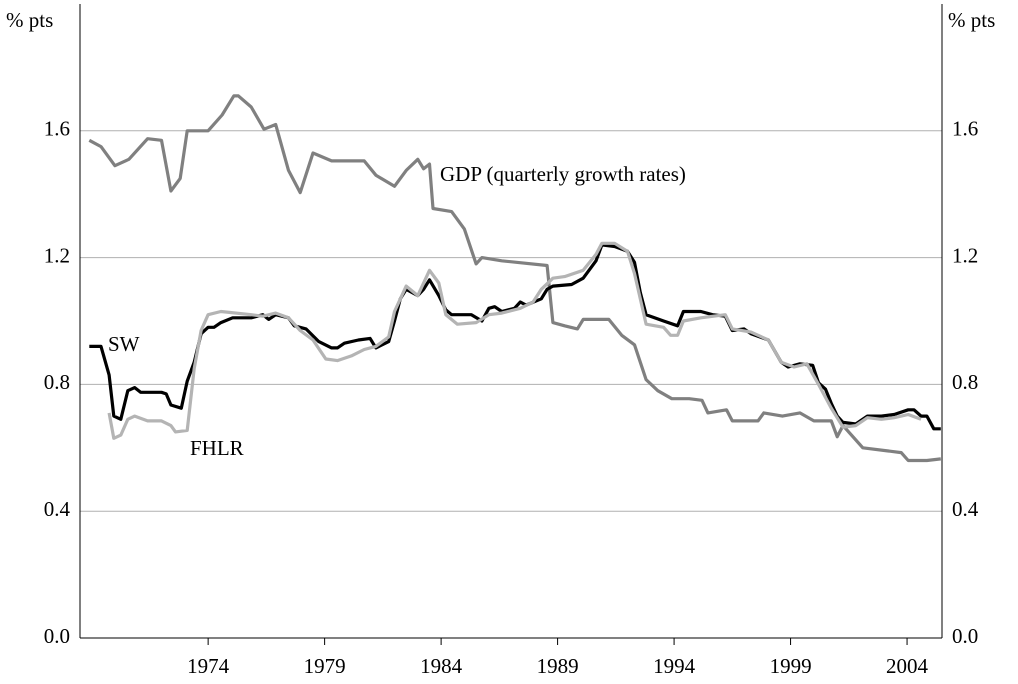  I want to click on x-tick-label: 1974, so click(208, 666).